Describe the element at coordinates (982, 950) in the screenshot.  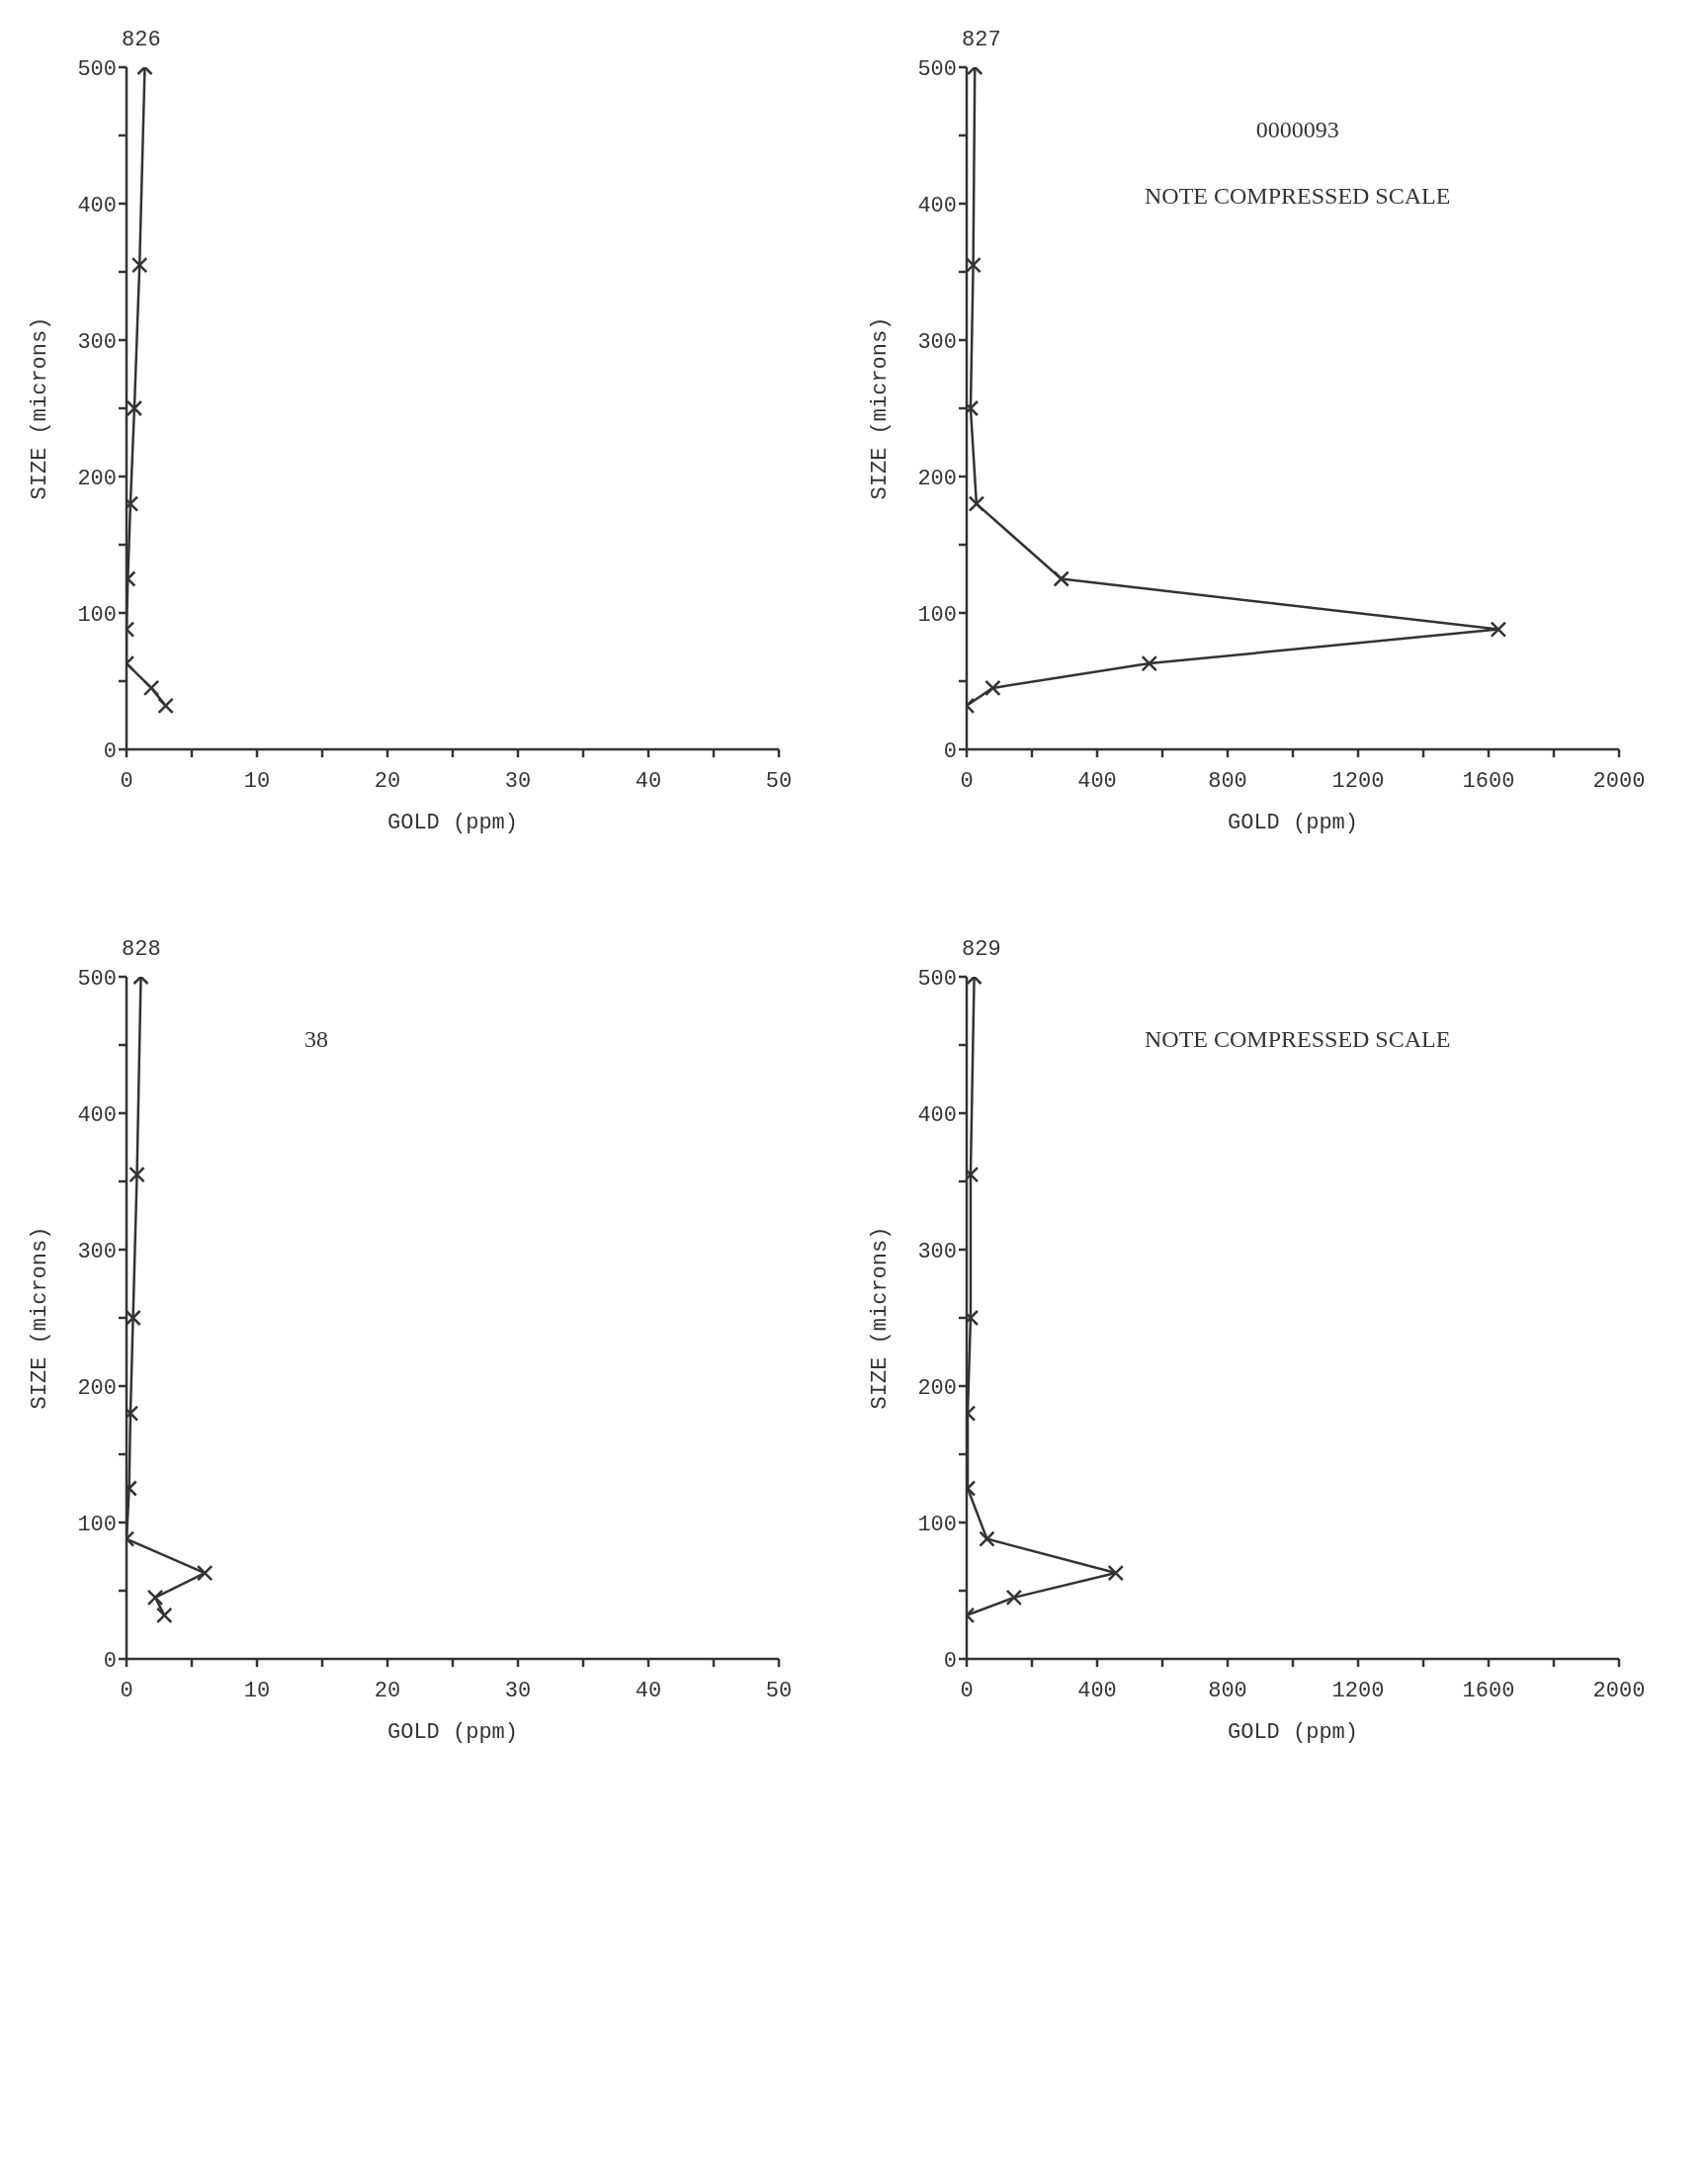
I see `chart-title: 829` at that location.